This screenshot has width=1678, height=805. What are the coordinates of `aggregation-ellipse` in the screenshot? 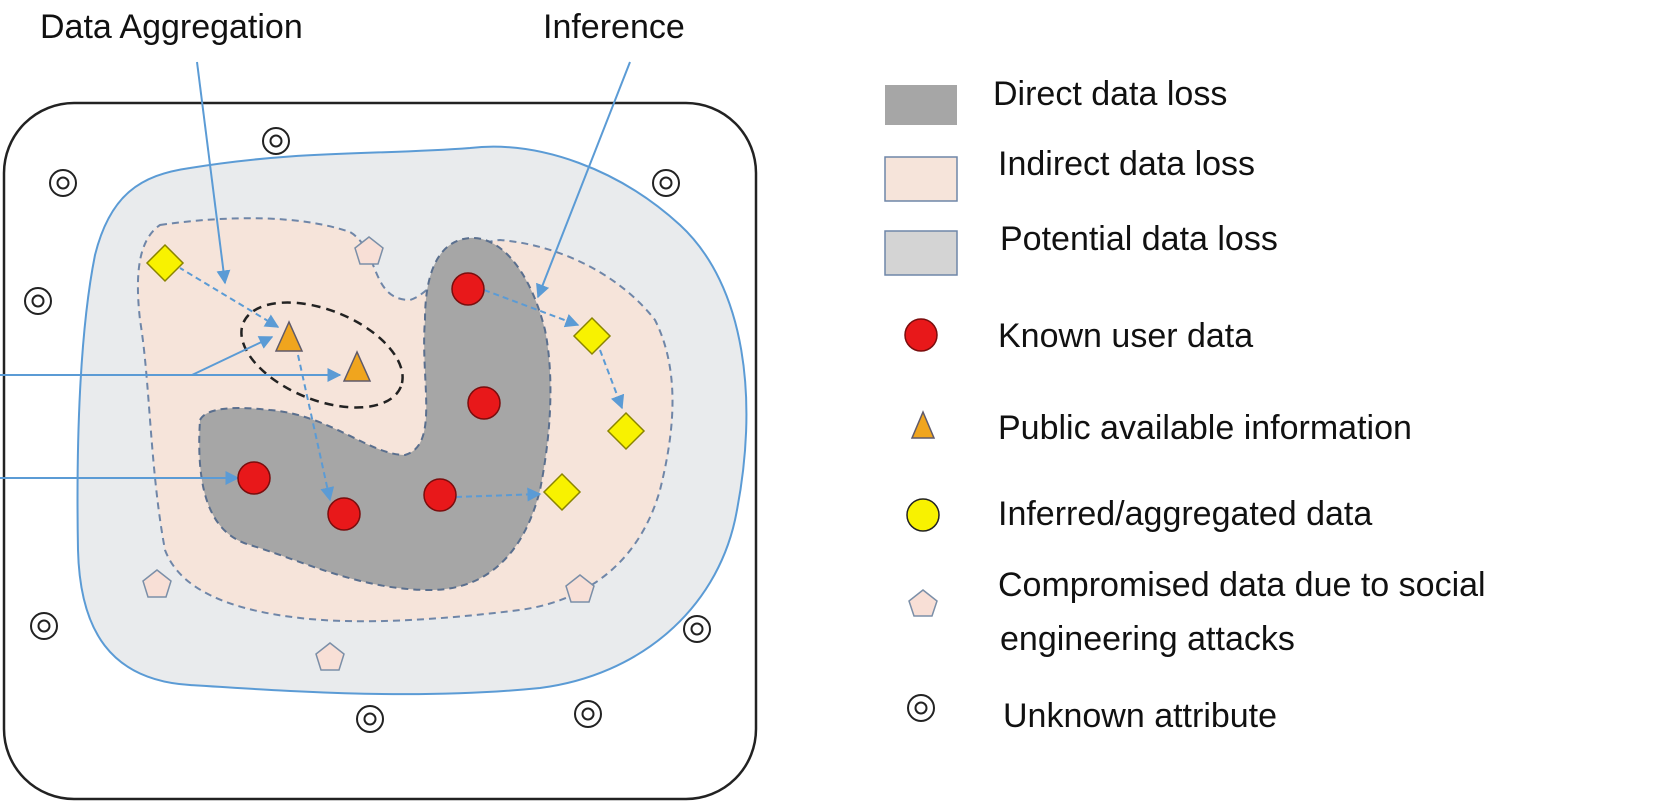 It's located at (322, 355).